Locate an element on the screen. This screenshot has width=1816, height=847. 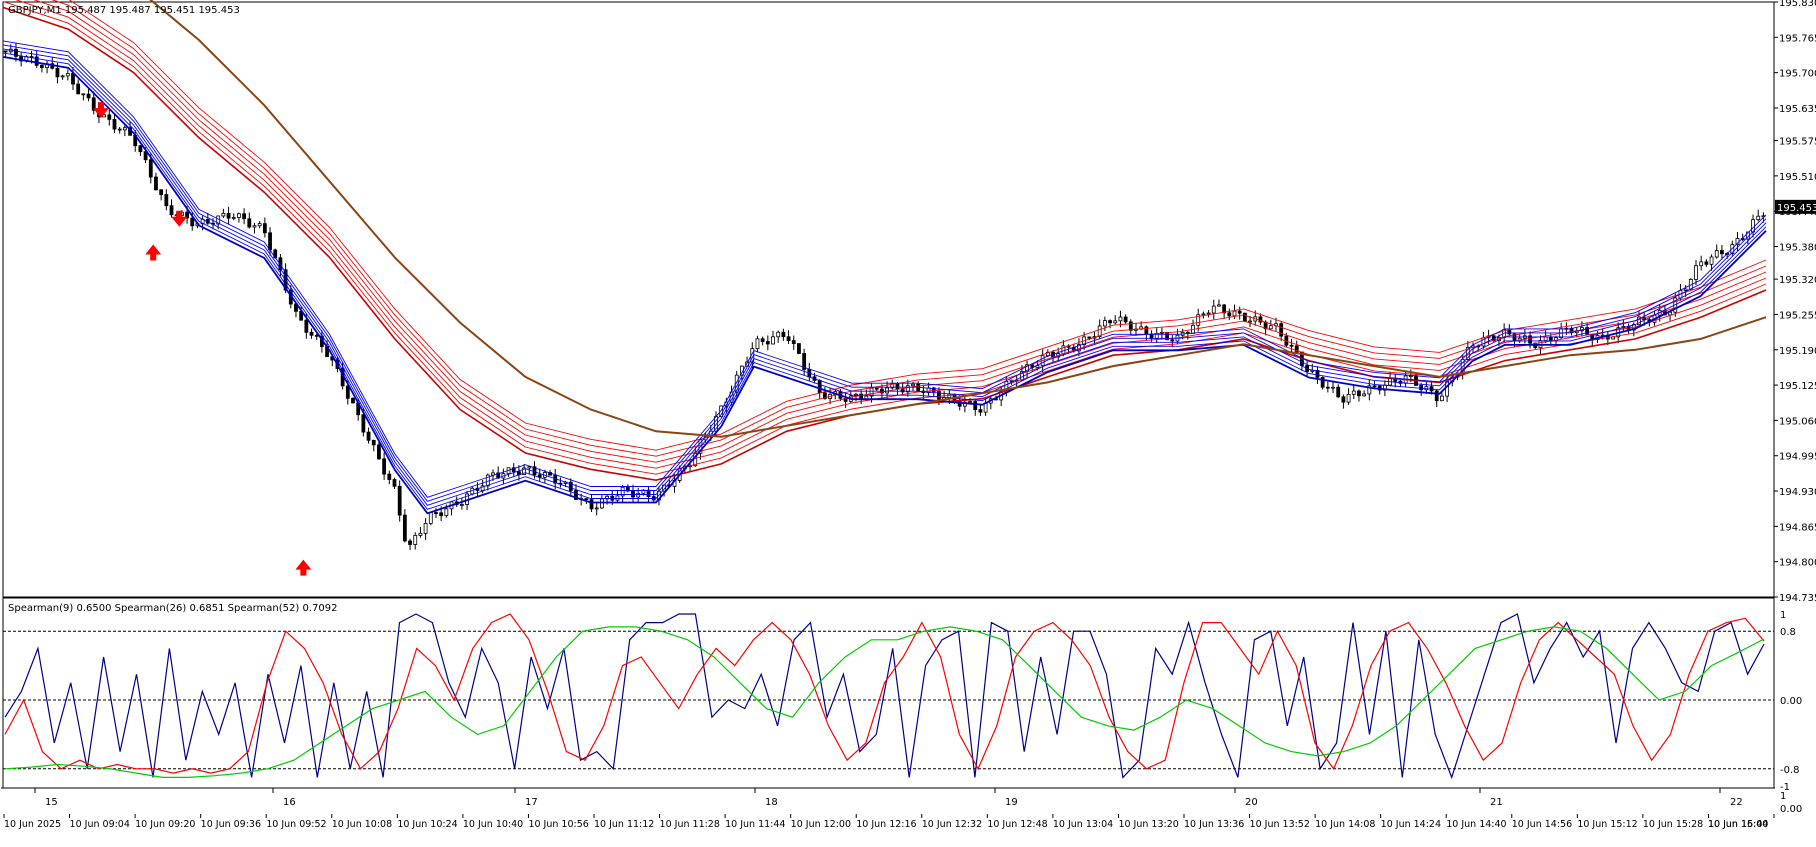
time-label: 10 Jun 09:52 is located at coordinates (296, 824).